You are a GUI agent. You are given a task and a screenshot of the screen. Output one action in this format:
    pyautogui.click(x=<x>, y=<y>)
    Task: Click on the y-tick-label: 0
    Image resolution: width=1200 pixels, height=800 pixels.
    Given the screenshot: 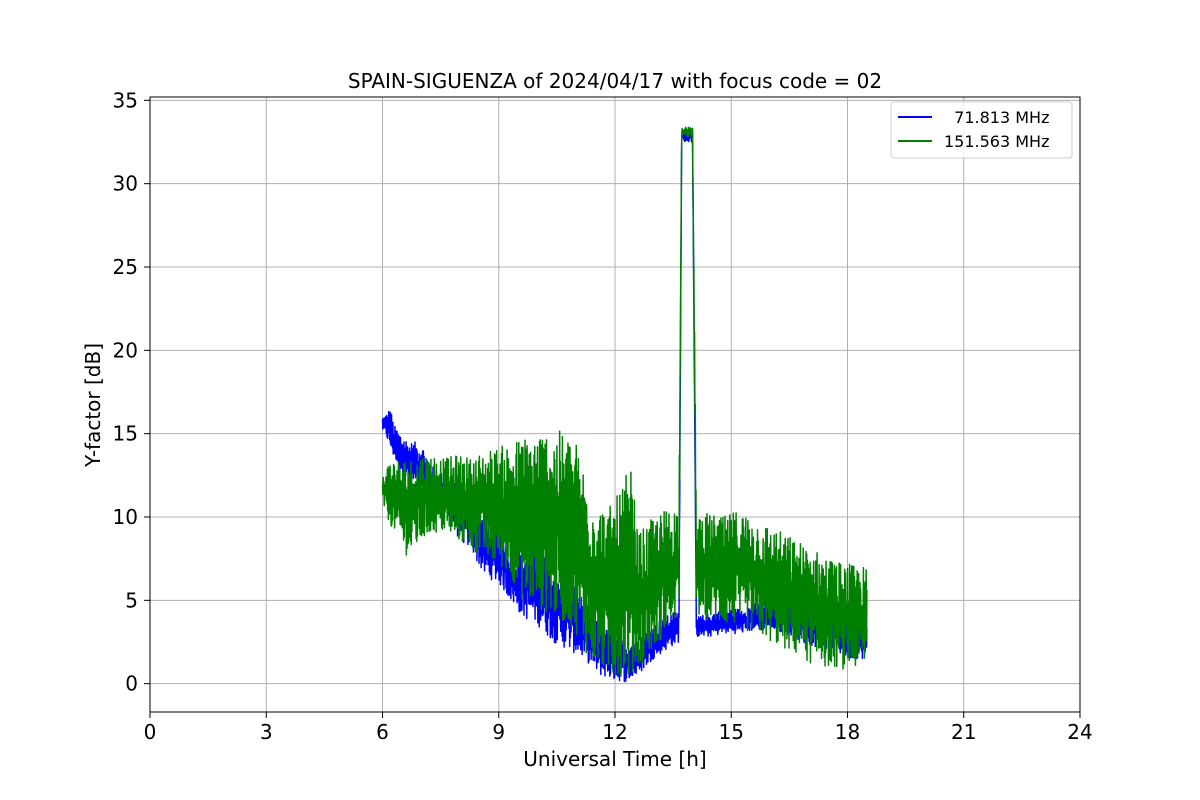 What is the action you would take?
    pyautogui.click(x=131, y=684)
    